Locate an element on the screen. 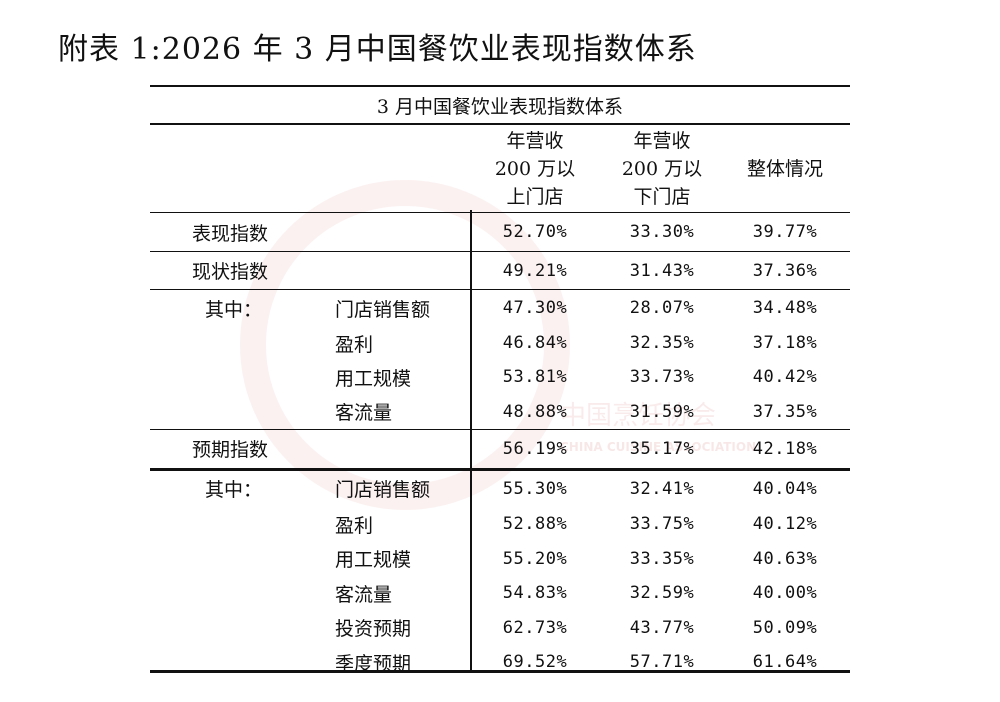 This screenshot has width=1000, height=702. value-cell: 53.81% is located at coordinates (535, 377).